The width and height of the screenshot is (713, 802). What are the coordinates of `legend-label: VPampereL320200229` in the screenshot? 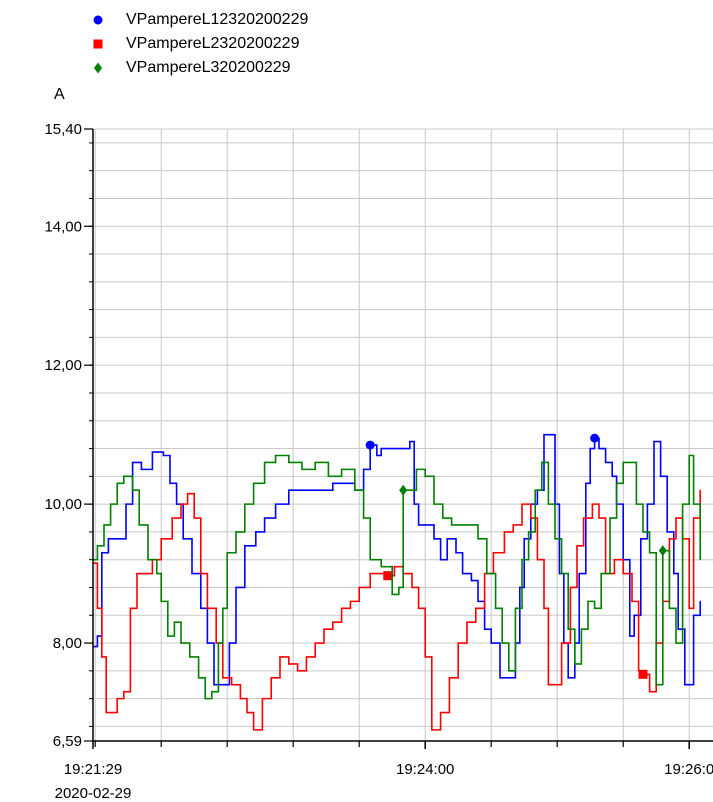 It's located at (208, 67).